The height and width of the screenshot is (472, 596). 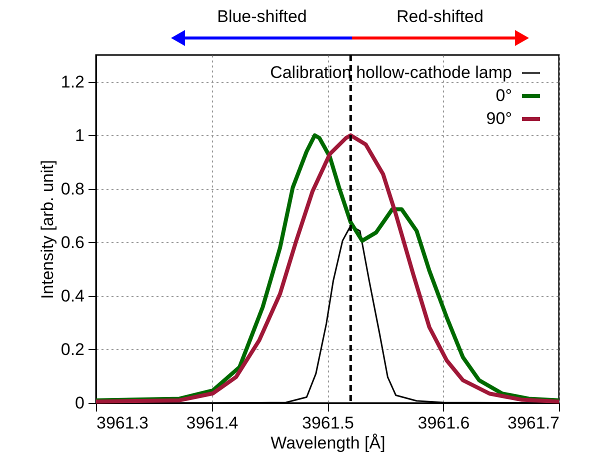 What do you see at coordinates (79, 403) in the screenshot?
I see `y-tick-label: 0` at bounding box center [79, 403].